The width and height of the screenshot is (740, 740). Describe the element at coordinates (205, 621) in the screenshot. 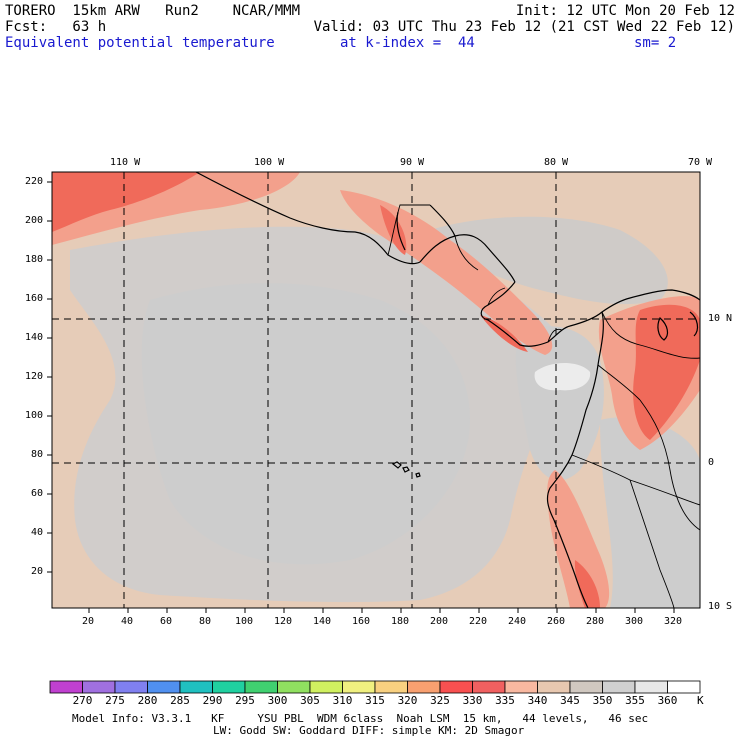

I see `x-tick: 80` at that location.